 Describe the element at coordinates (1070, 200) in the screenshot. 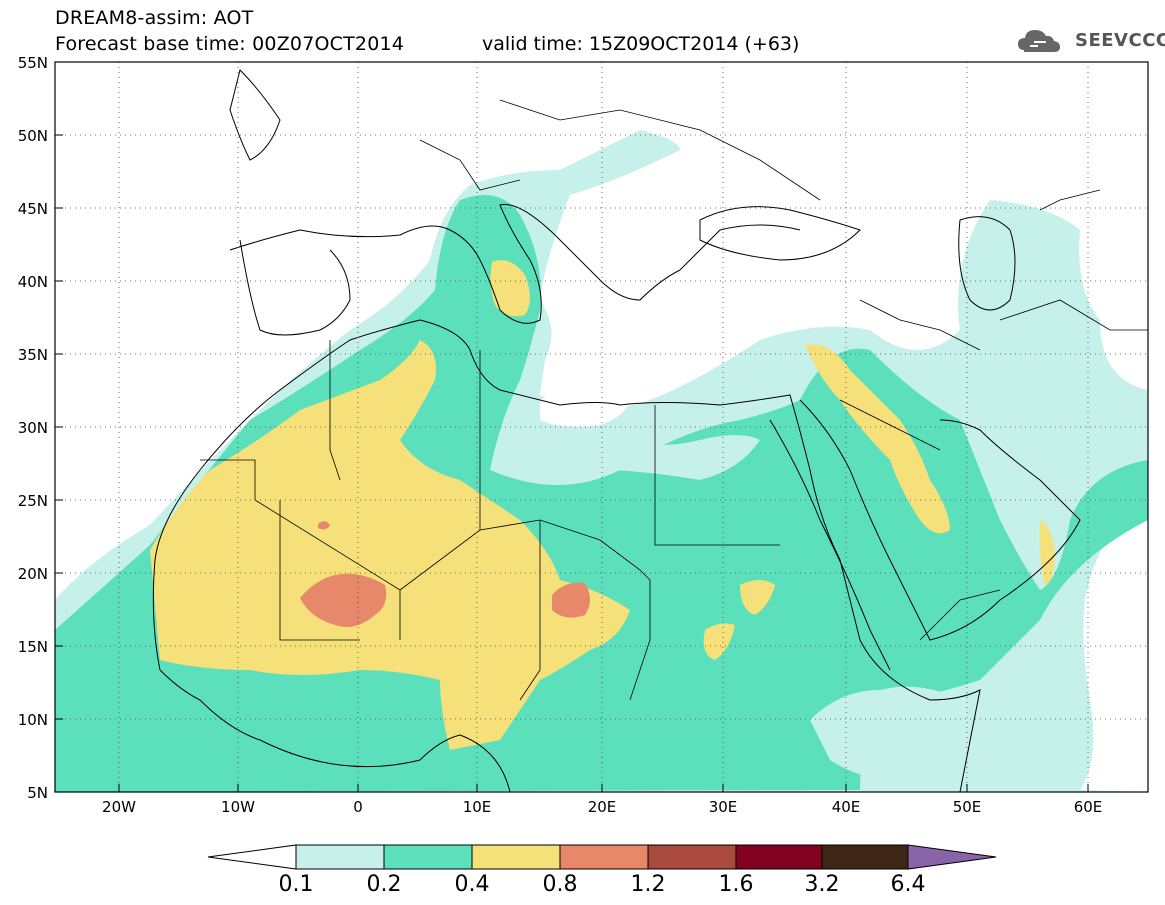

I see `border-central-asia` at that location.